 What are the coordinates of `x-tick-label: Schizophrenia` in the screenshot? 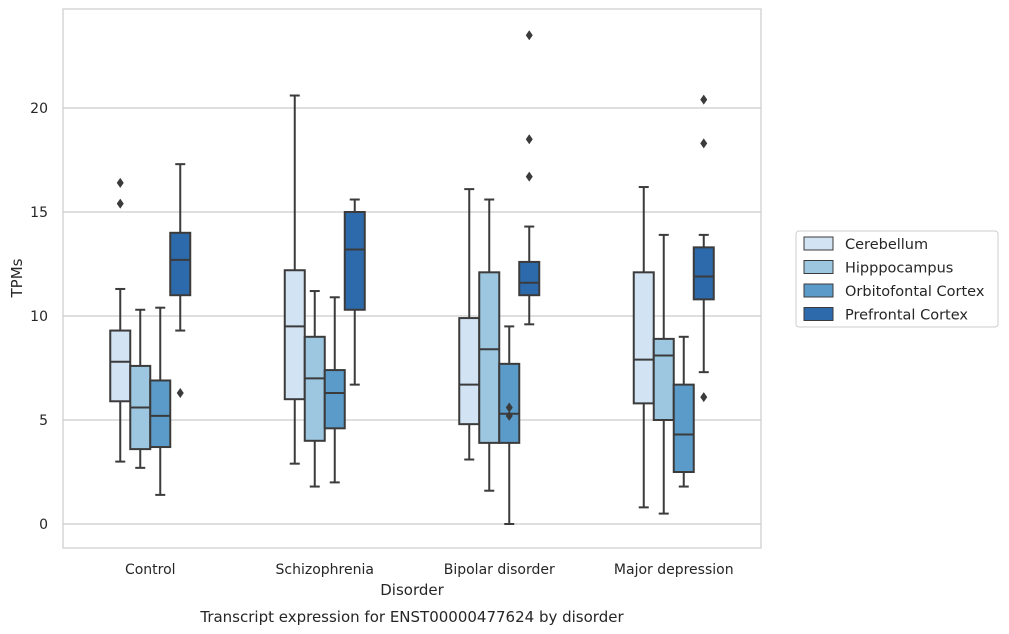 It's located at (325, 570).